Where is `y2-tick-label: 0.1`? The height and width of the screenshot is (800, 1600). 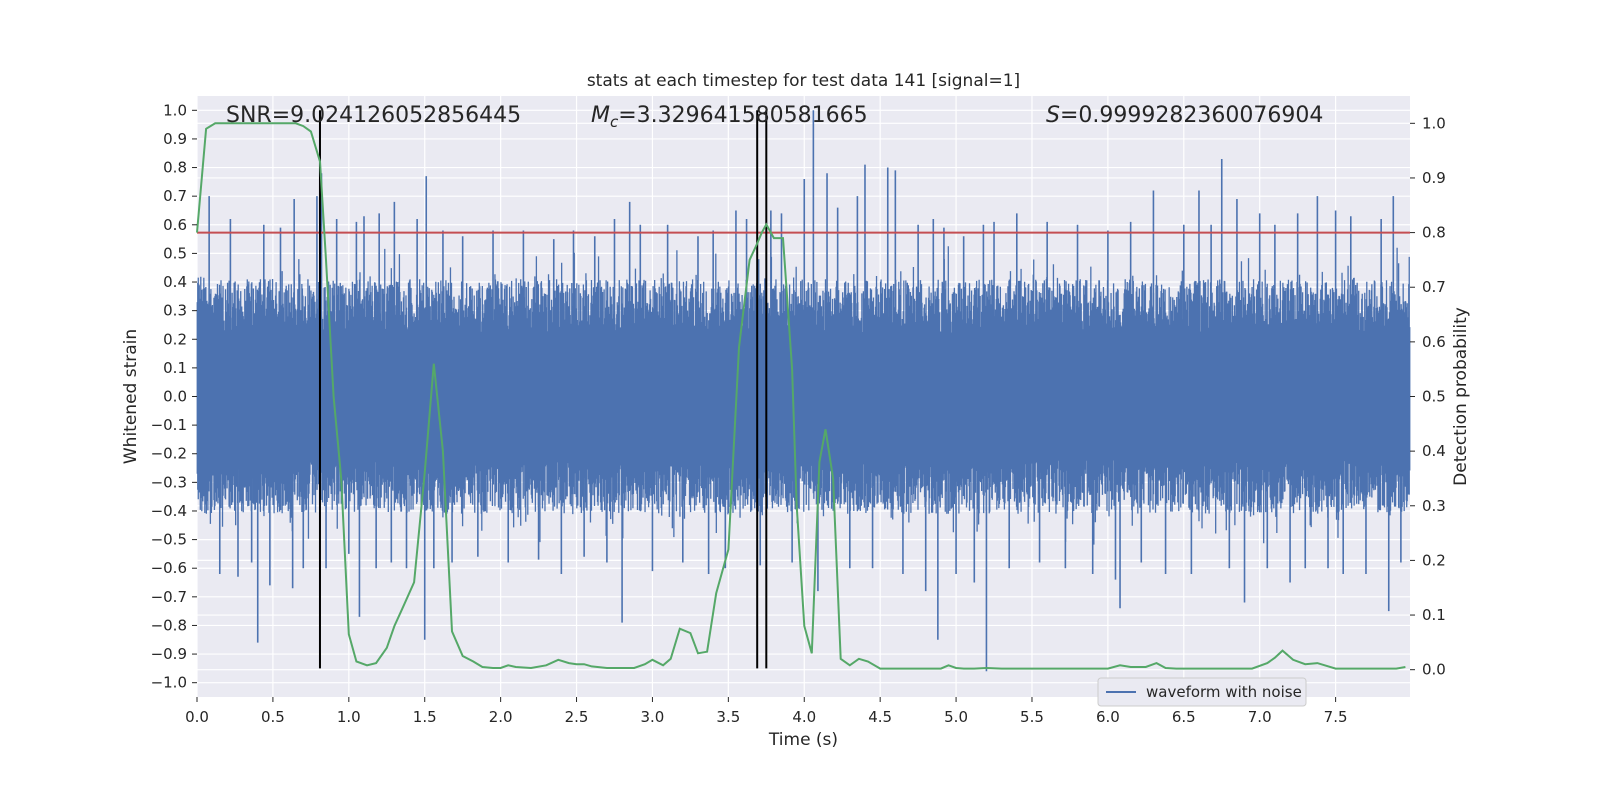
y2-tick-label: 0.1 is located at coordinates (1434, 615).